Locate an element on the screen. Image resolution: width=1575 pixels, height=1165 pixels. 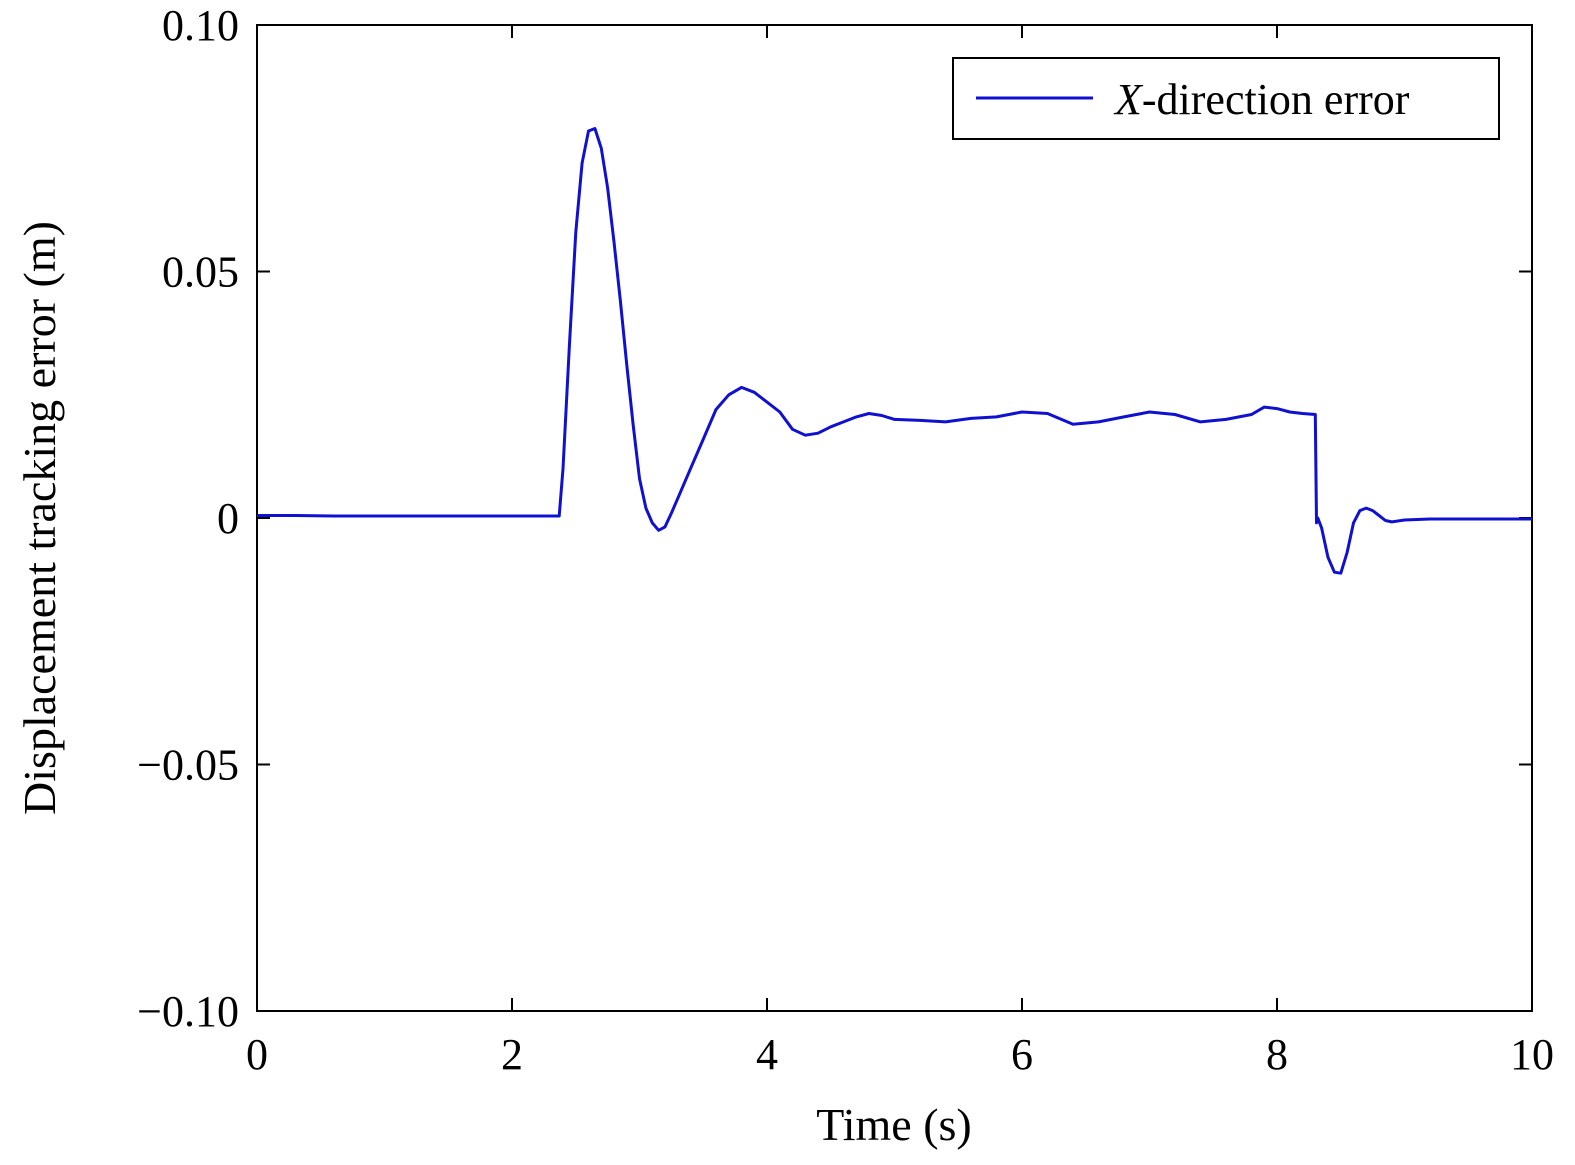
y-tick-label: 0 is located at coordinates (228, 518).